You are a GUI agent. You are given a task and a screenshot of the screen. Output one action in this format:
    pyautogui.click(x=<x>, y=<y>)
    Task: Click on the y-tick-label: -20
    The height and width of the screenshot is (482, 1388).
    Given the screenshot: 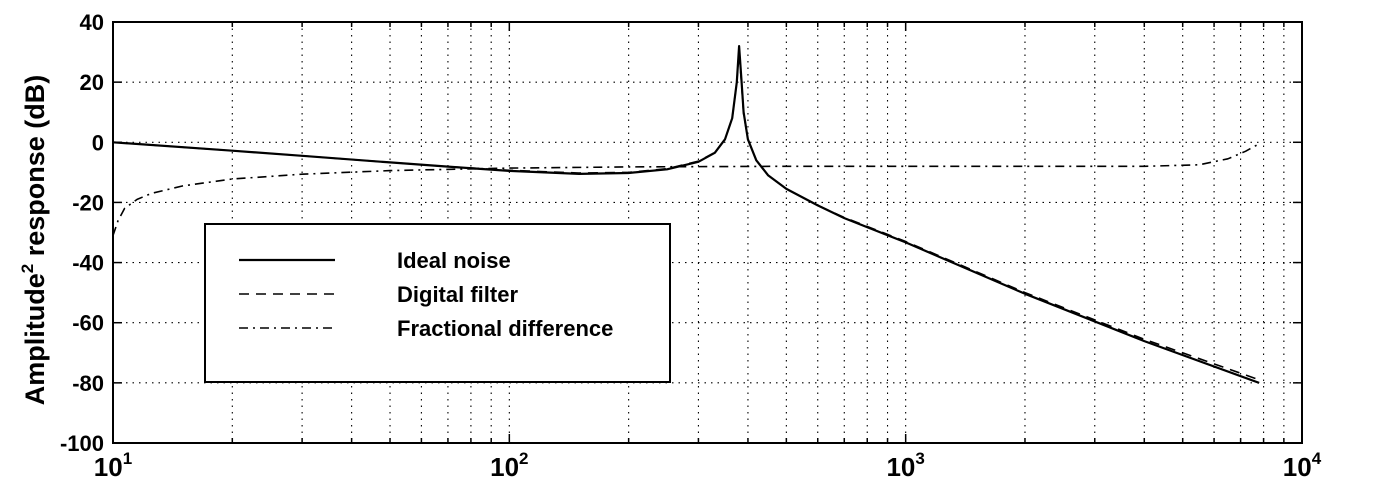 What is the action you would take?
    pyautogui.click(x=88, y=202)
    